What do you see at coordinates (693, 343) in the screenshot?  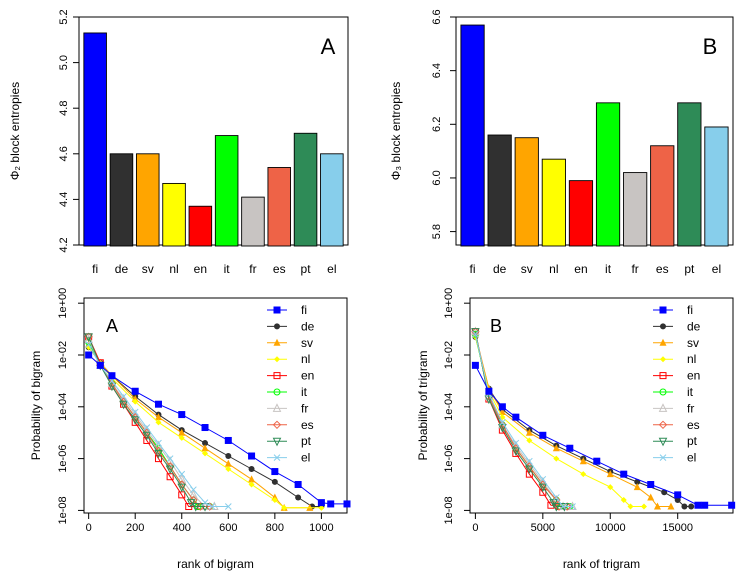 I see `legend-label-sv: sv` at bounding box center [693, 343].